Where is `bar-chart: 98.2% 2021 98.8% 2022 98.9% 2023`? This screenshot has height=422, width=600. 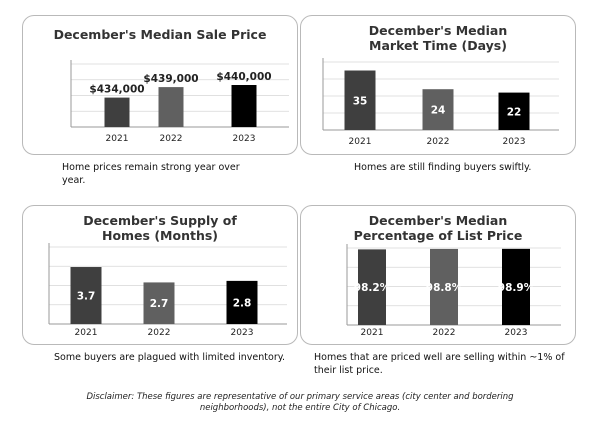
bar-chart: 98.2% 2021 98.8% 2022 98.9% 2023 is located at coordinates (453, 291).